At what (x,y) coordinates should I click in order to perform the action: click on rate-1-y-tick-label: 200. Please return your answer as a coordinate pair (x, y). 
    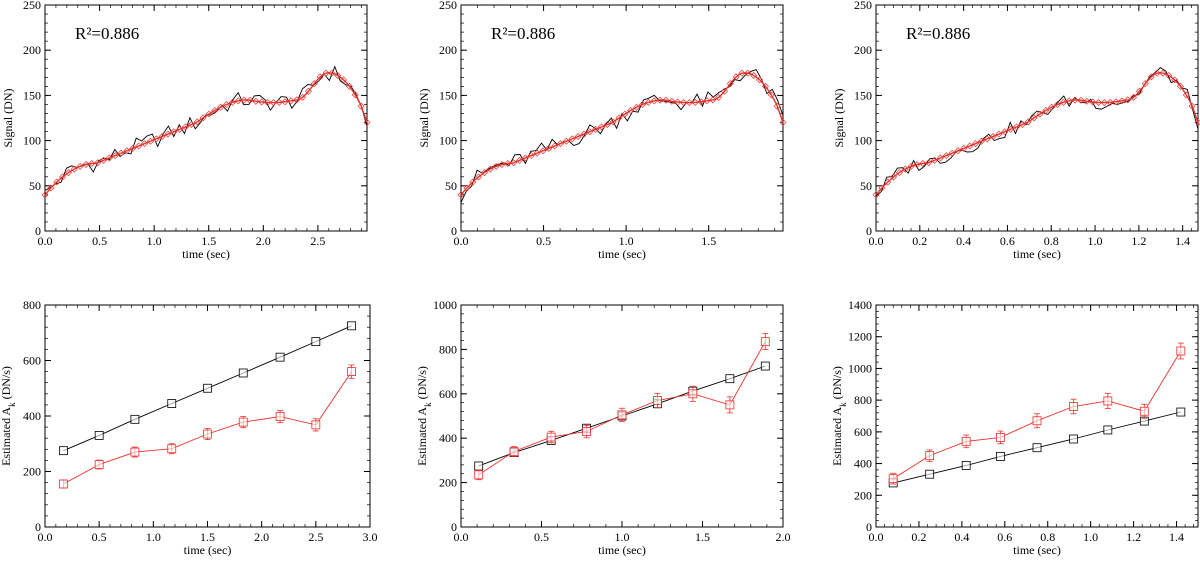
    Looking at the image, I should click on (32, 472).